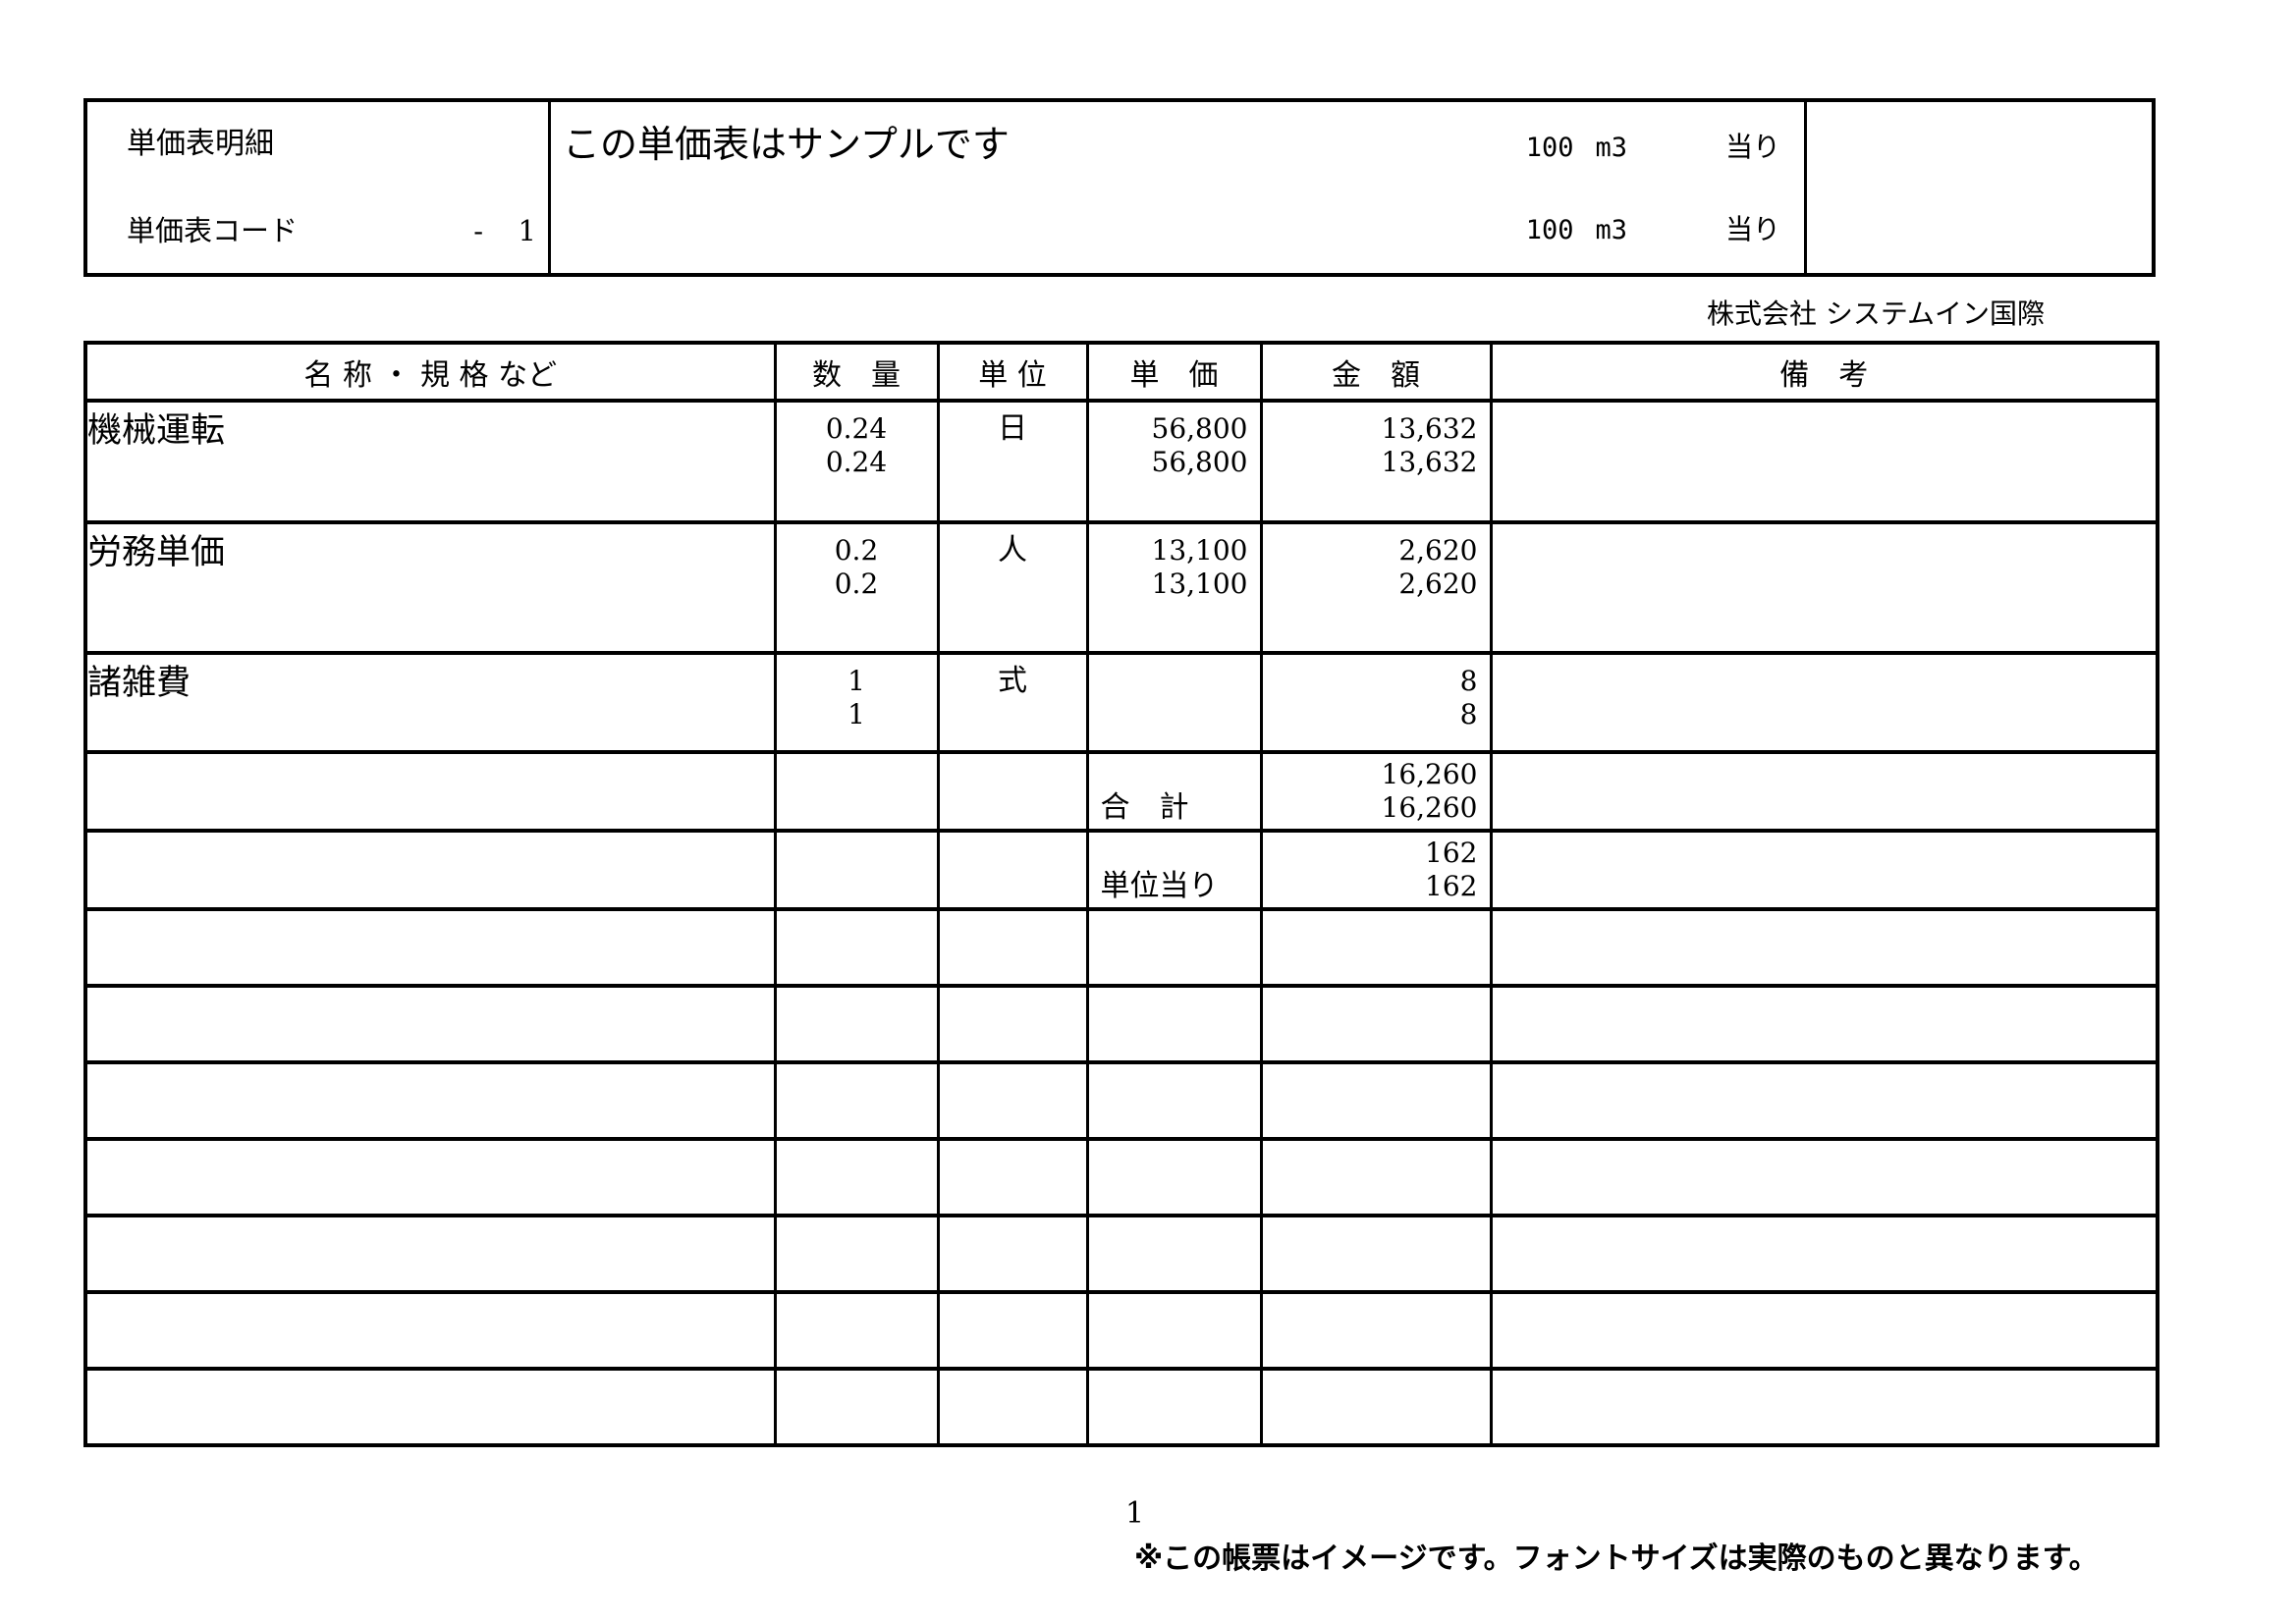 The height and width of the screenshot is (1622, 2296). I want to click on item-price-line2: 56,800, so click(1199, 462).